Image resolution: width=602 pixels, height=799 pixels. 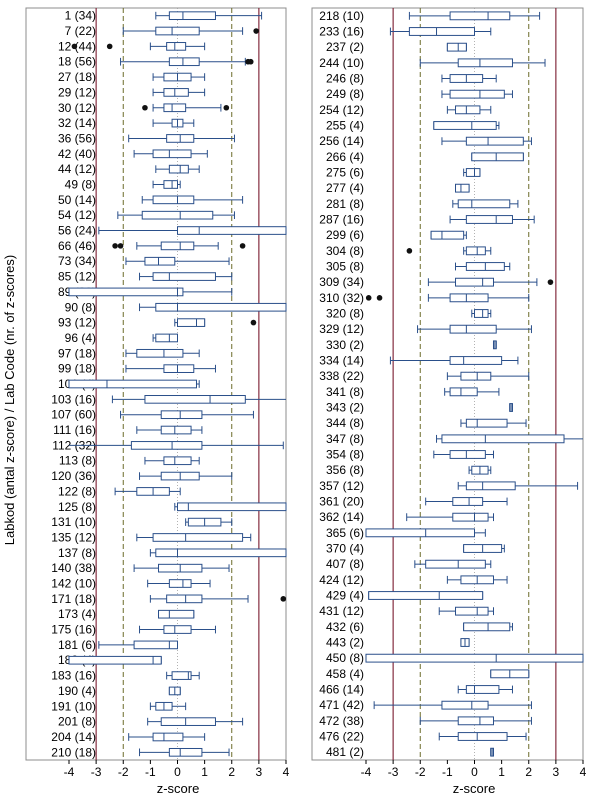 What do you see at coordinates (410, 752) in the screenshot?
I see `lab-row: 481 (2)` at bounding box center [410, 752].